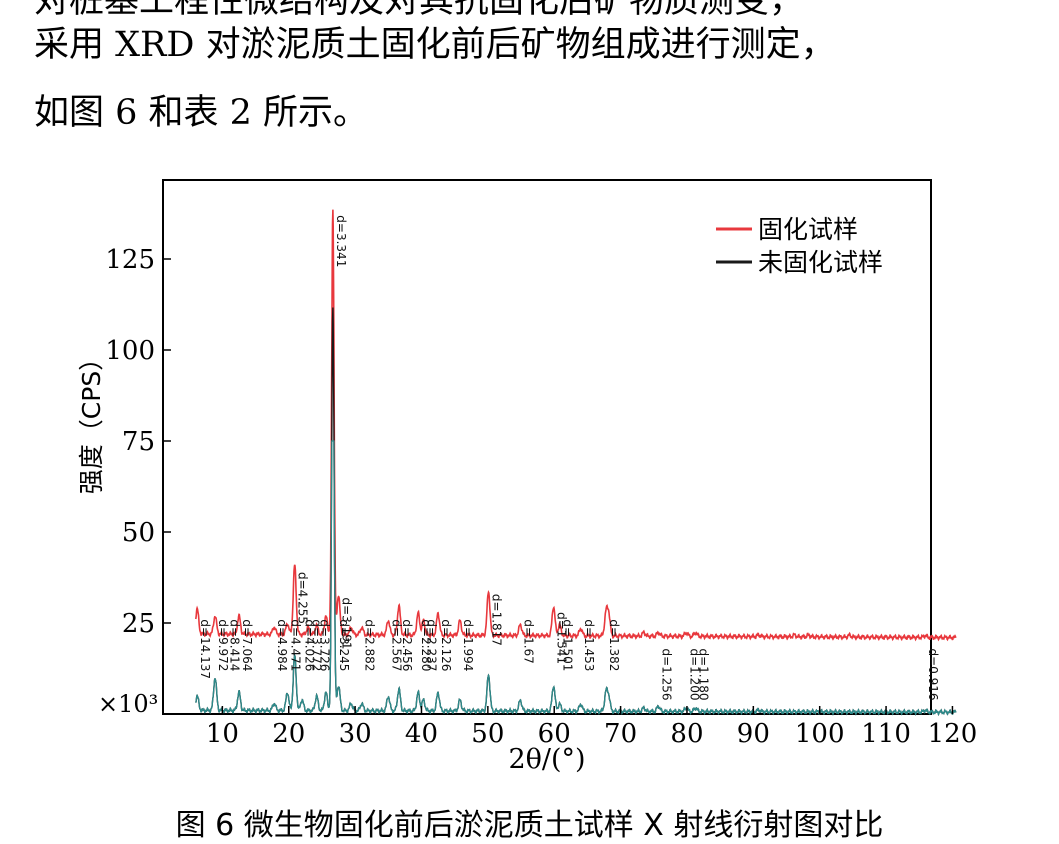 The image size is (1059, 844). Describe the element at coordinates (341, 241) in the screenshot. I see `peak-annotation: d=3.341` at that location.